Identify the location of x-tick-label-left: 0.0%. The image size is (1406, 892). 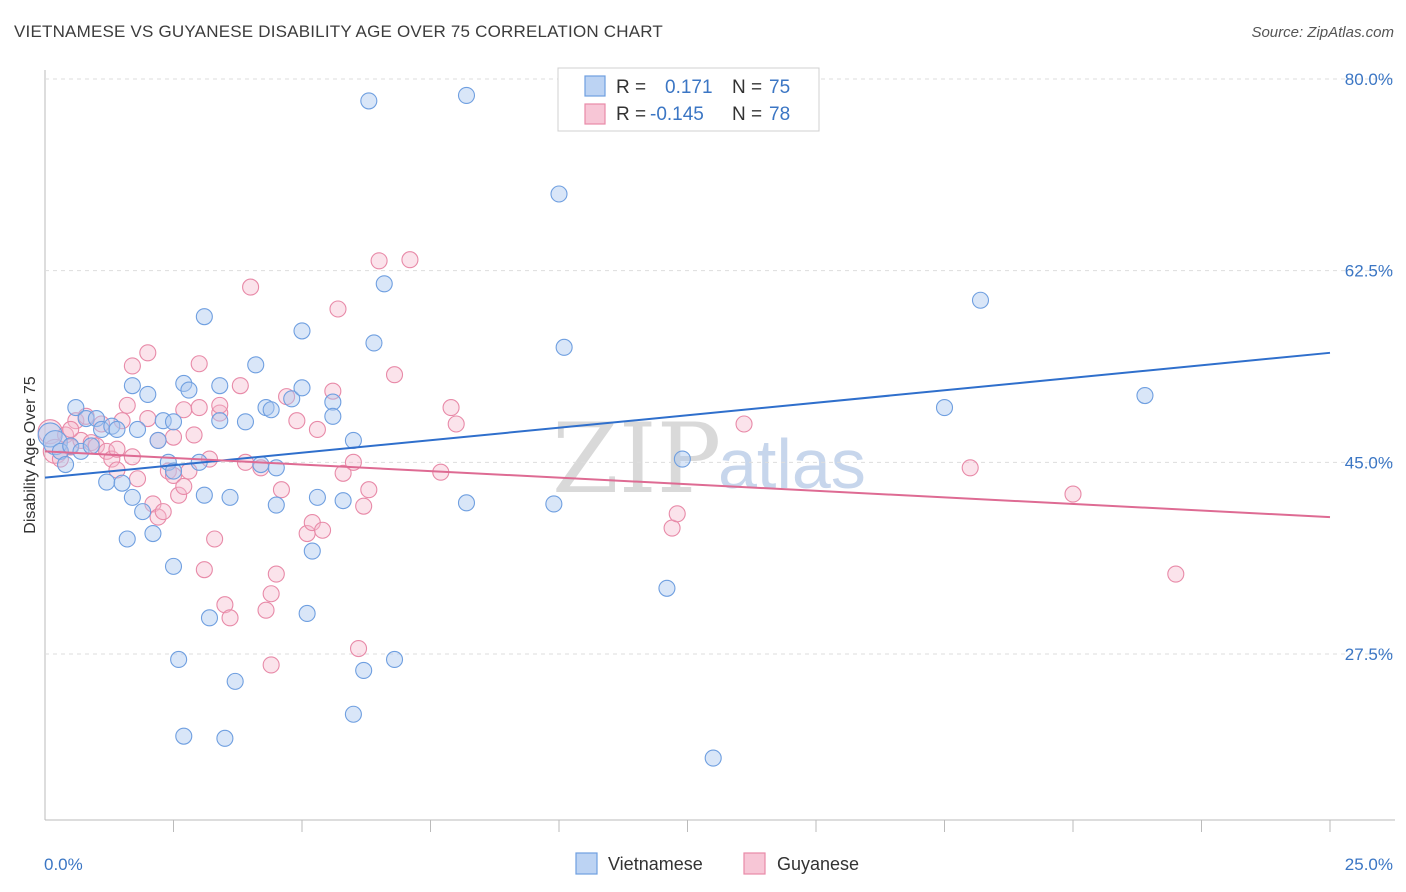
(63, 864).